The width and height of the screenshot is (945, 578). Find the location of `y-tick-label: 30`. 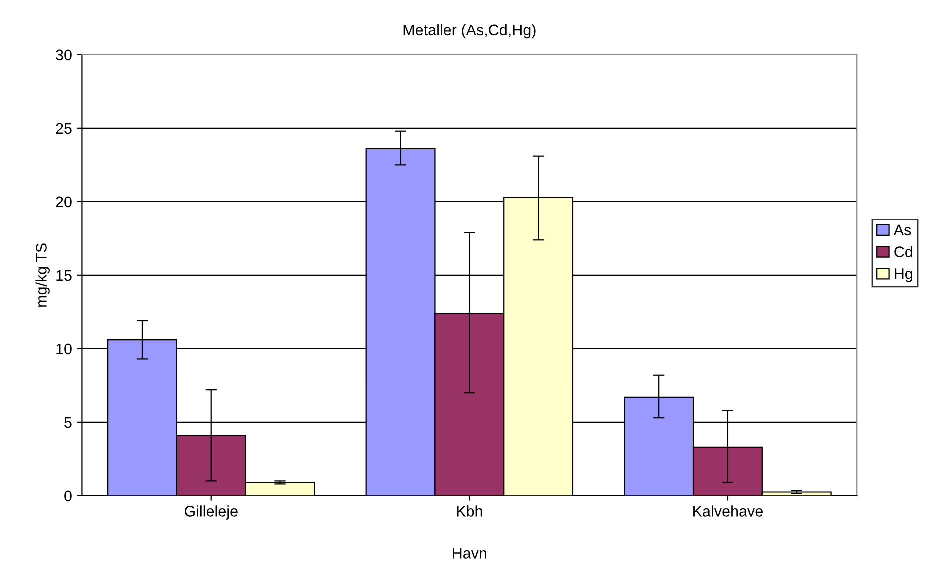

y-tick-label: 30 is located at coordinates (64, 55).